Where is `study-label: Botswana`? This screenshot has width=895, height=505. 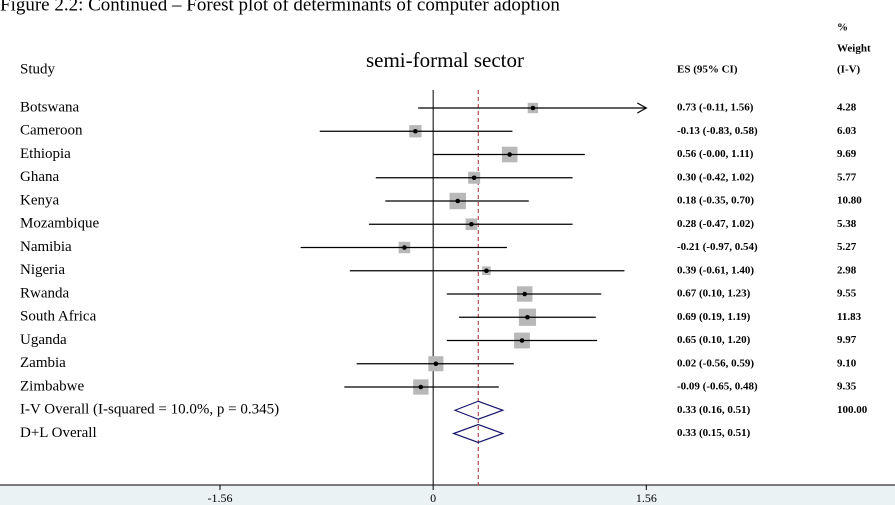 study-label: Botswana is located at coordinates (50, 107).